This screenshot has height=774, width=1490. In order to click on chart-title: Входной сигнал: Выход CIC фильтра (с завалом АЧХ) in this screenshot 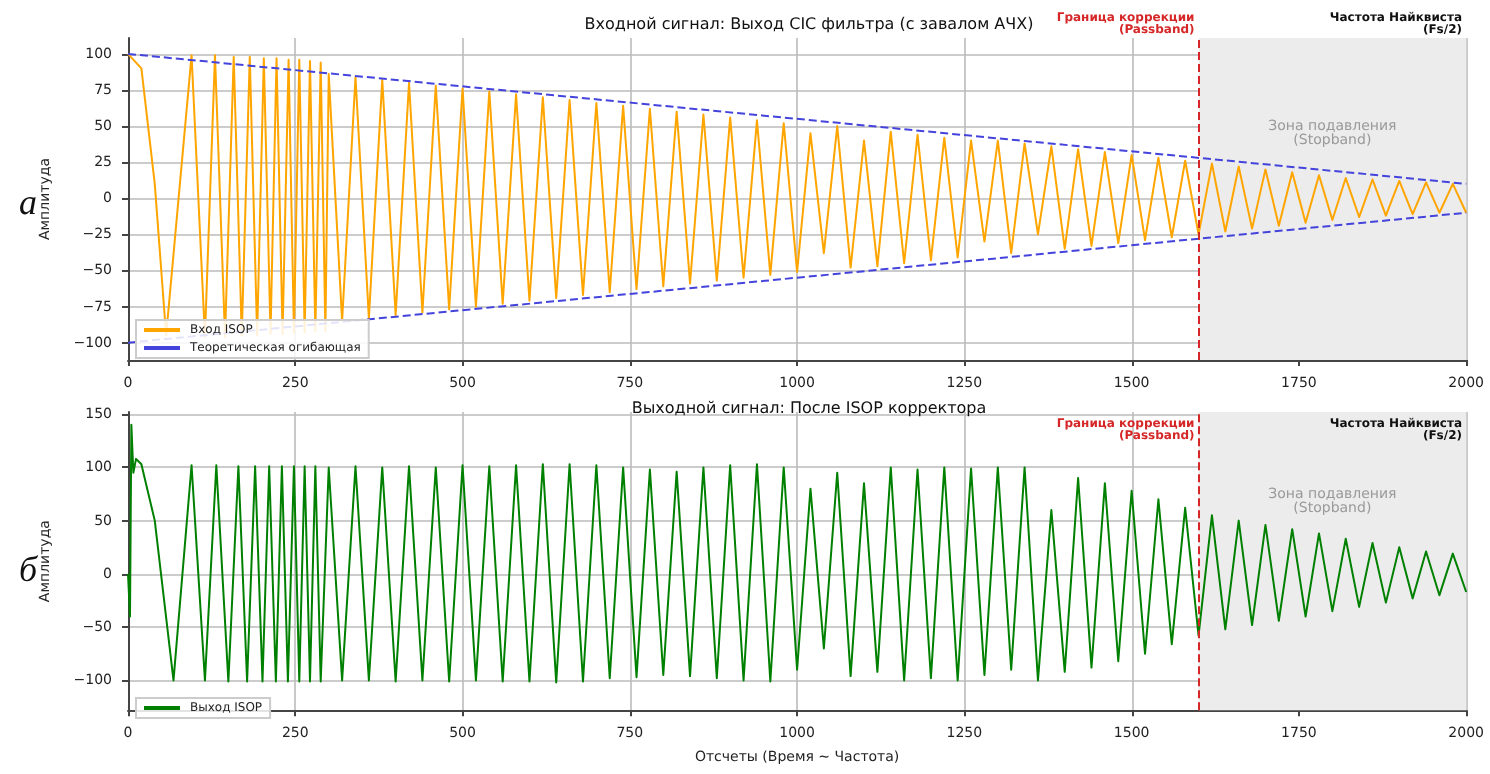, I will do `click(809, 24)`.